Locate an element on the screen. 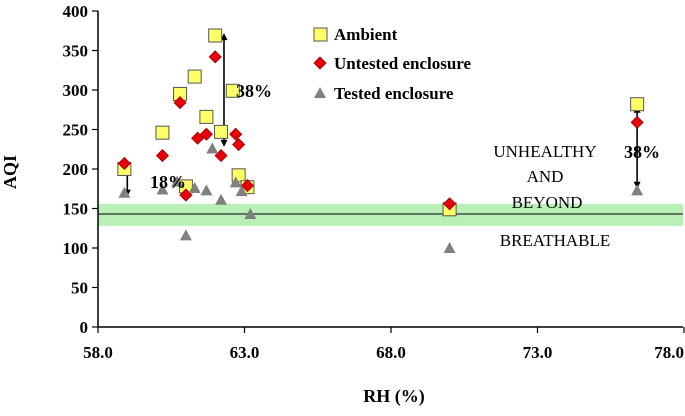 Image resolution: width=685 pixels, height=416 pixels. annotation-38-percent-left: 38% is located at coordinates (254, 91).